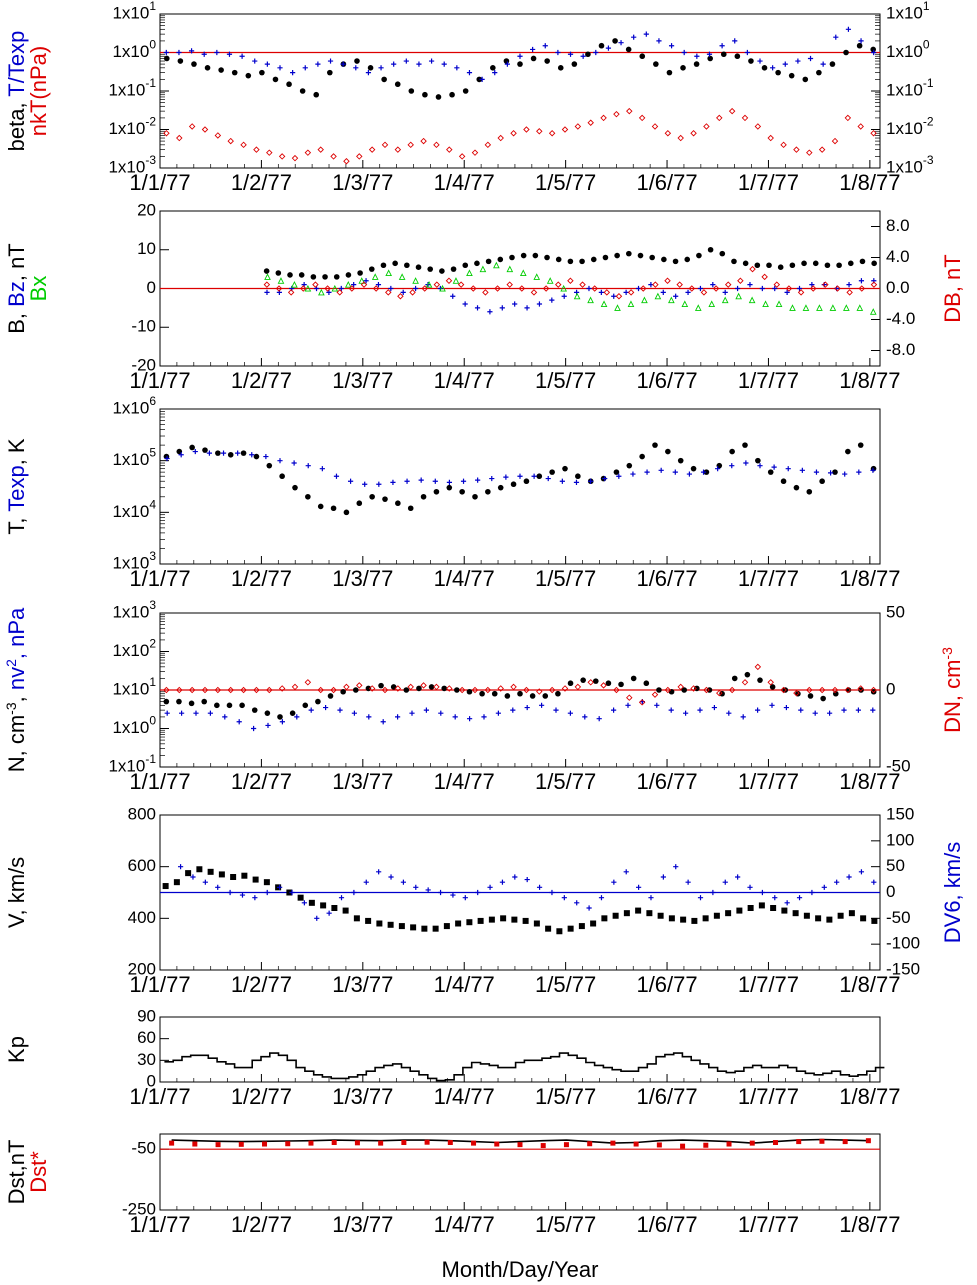 This screenshot has height=1285, width=977. Describe the element at coordinates (565, 182) in the screenshot. I see `x-tick-label: 1/5/77` at that location.